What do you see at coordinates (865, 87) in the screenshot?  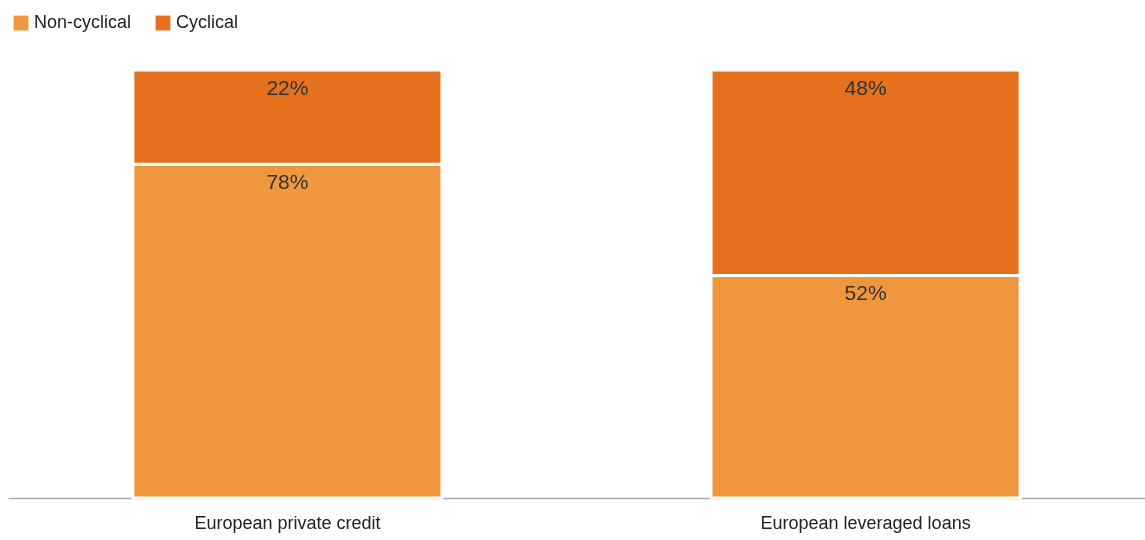 I see `data-label: 48%` at bounding box center [865, 87].